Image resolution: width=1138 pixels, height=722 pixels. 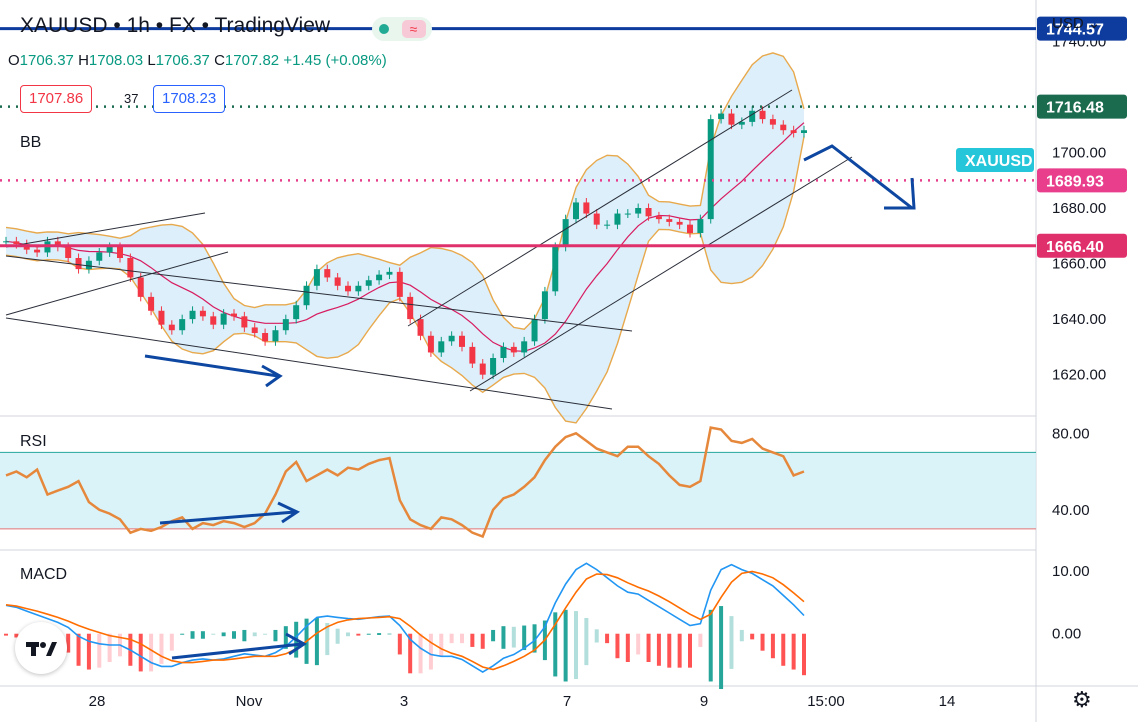 What do you see at coordinates (947, 701) in the screenshot?
I see `time-tick-label: 14` at bounding box center [947, 701].